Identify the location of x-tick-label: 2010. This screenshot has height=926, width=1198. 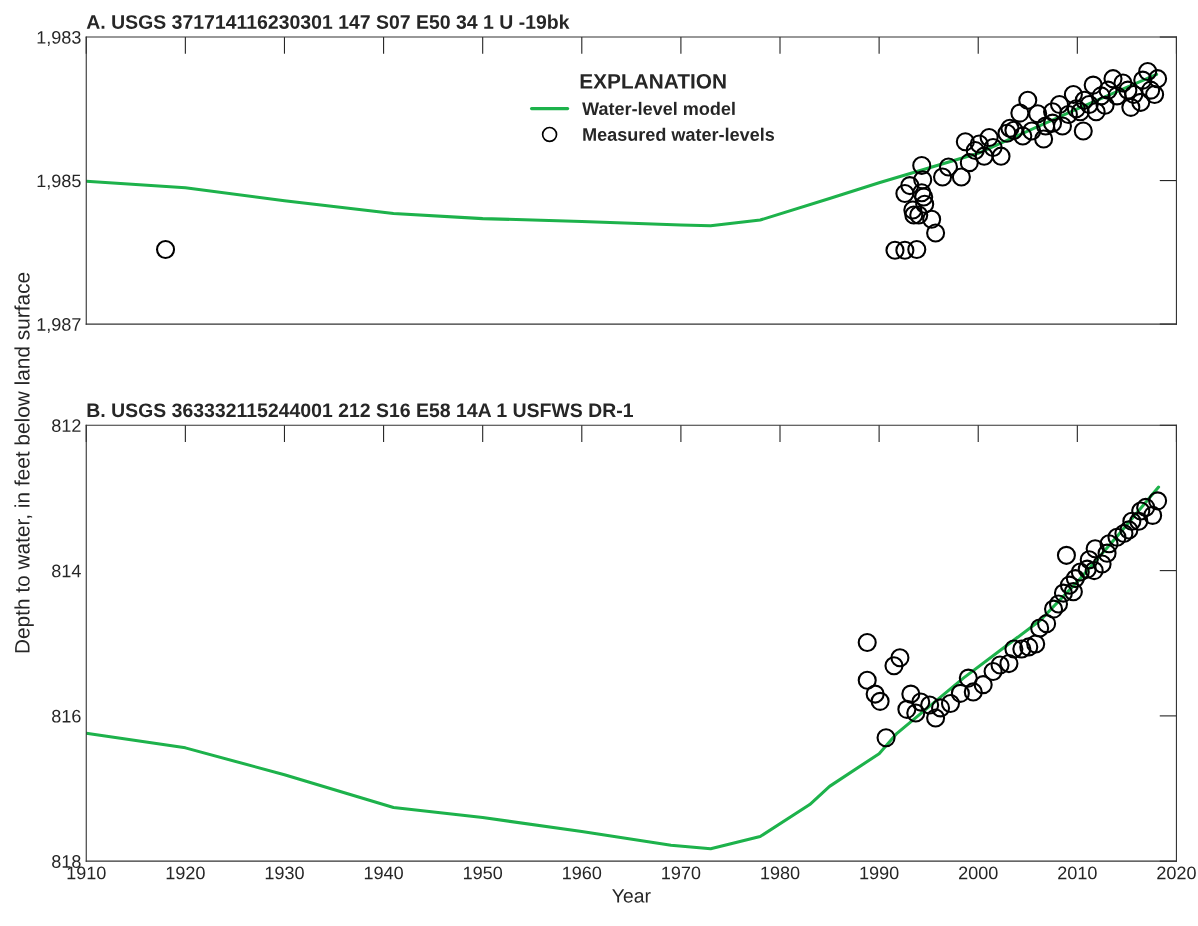
(1077, 873).